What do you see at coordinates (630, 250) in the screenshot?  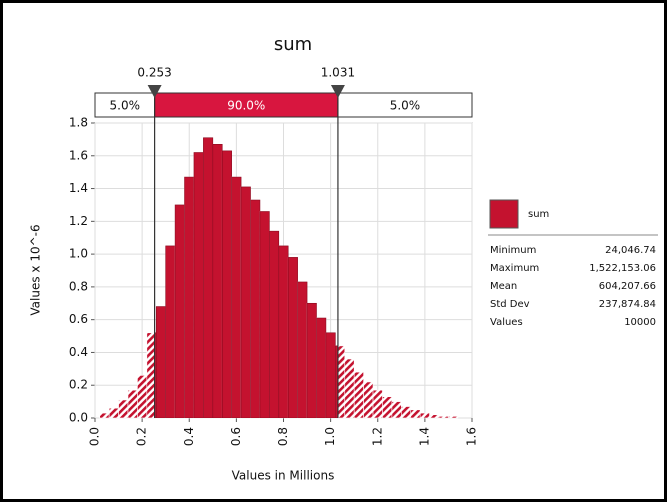 I see `stat-value: 24,046.74` at bounding box center [630, 250].